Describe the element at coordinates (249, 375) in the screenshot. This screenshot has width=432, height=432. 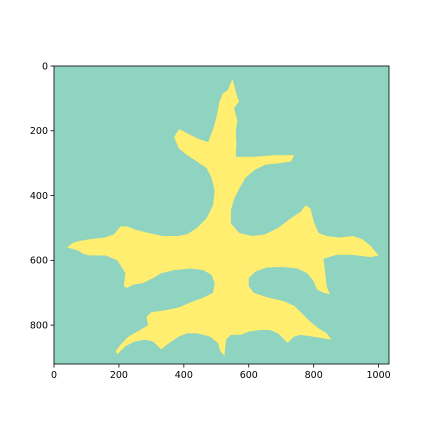
I see `x-tick-label: 600` at that location.